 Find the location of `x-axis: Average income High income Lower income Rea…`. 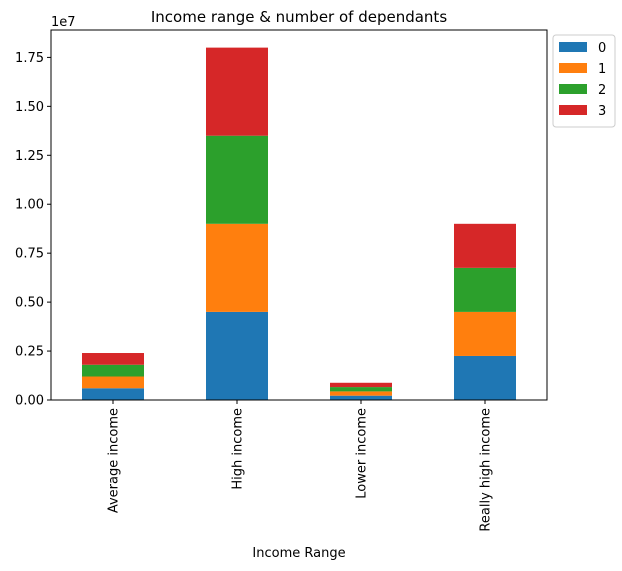

x-axis: Average income High income Lower income Rea… is located at coordinates (300, 466).